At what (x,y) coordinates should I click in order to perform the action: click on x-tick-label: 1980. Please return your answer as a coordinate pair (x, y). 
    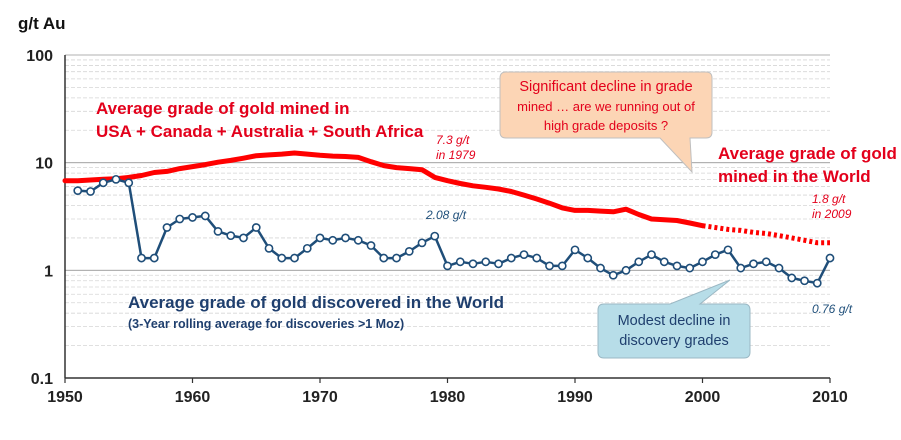
    Looking at the image, I should click on (448, 397).